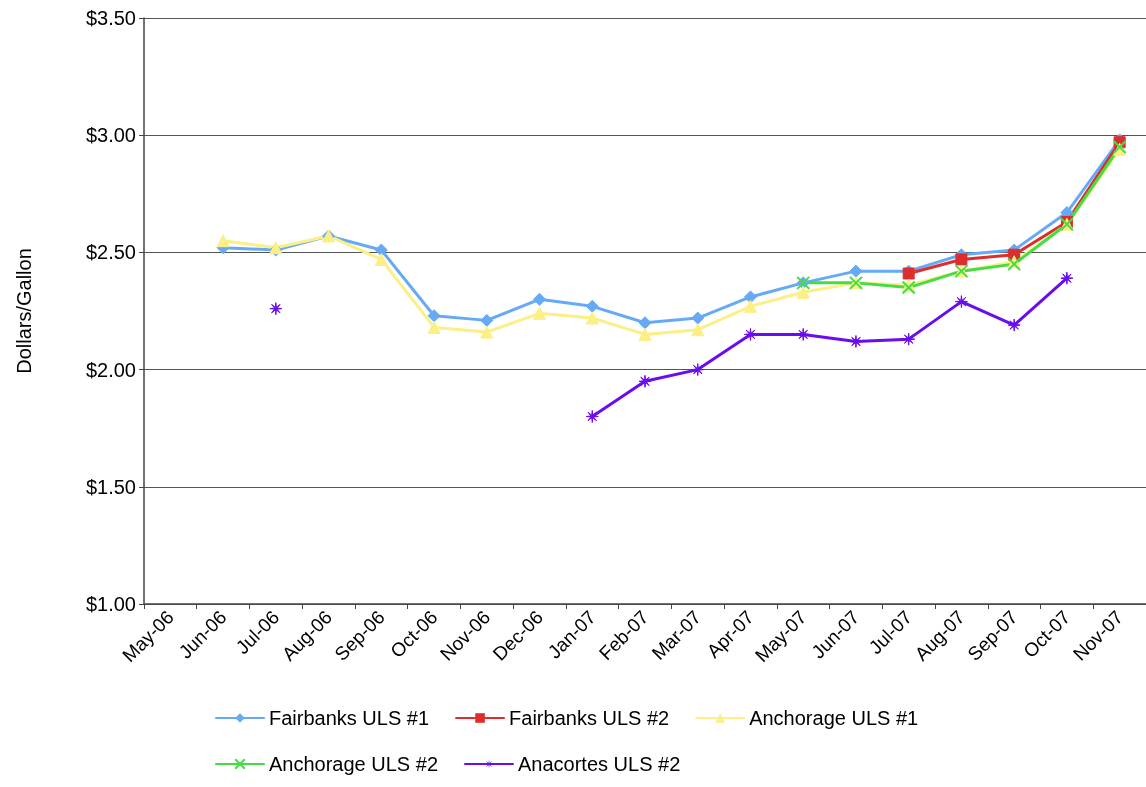 The height and width of the screenshot is (787, 1146). Describe the element at coordinates (354, 764) in the screenshot. I see `legend-label: Anchorage ULS #2` at that location.